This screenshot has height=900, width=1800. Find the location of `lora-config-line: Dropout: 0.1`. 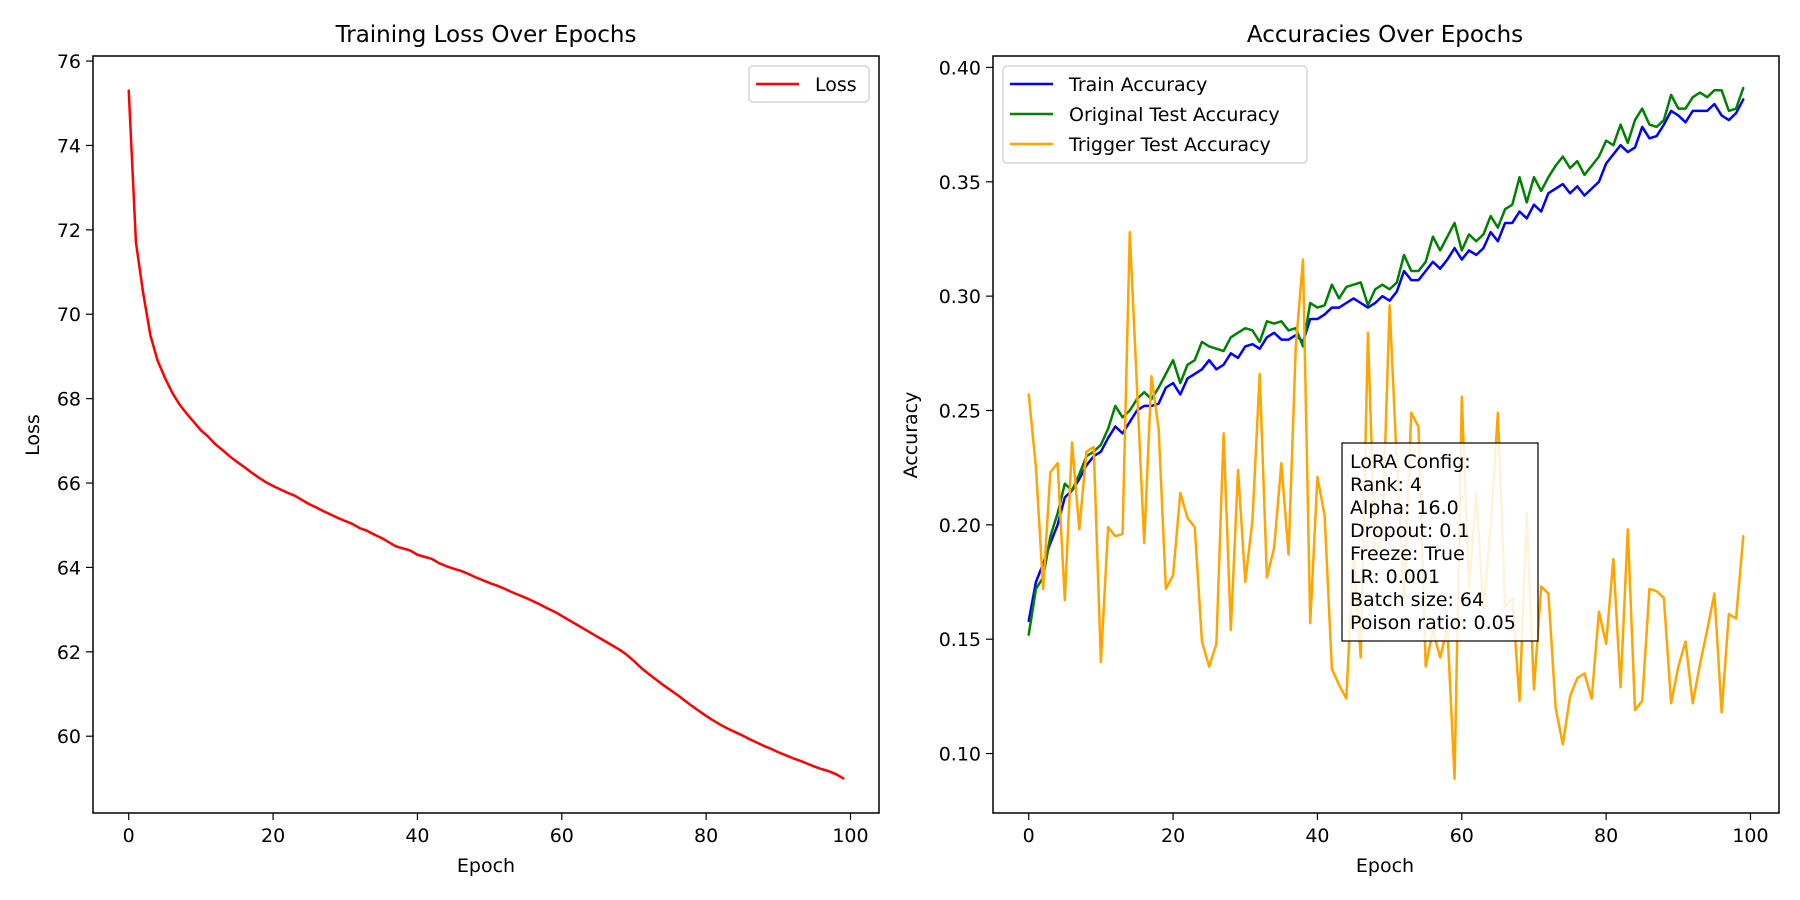

lora-config-line: Dropout: 0.1 is located at coordinates (1409, 531).